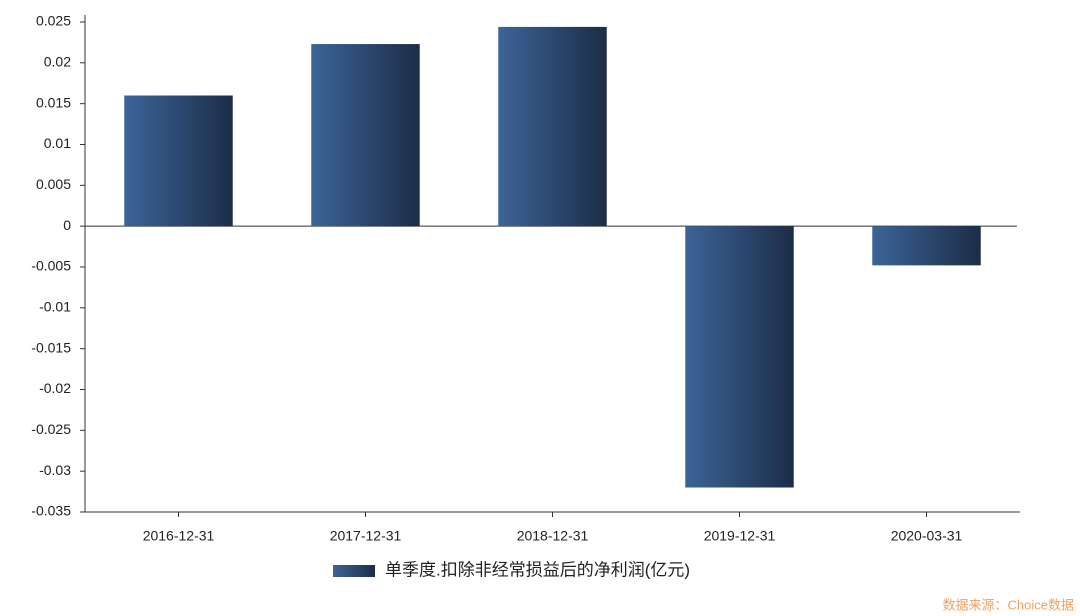  Describe the element at coordinates (53, 21) in the screenshot. I see `y-tick-label: 0.025` at that location.